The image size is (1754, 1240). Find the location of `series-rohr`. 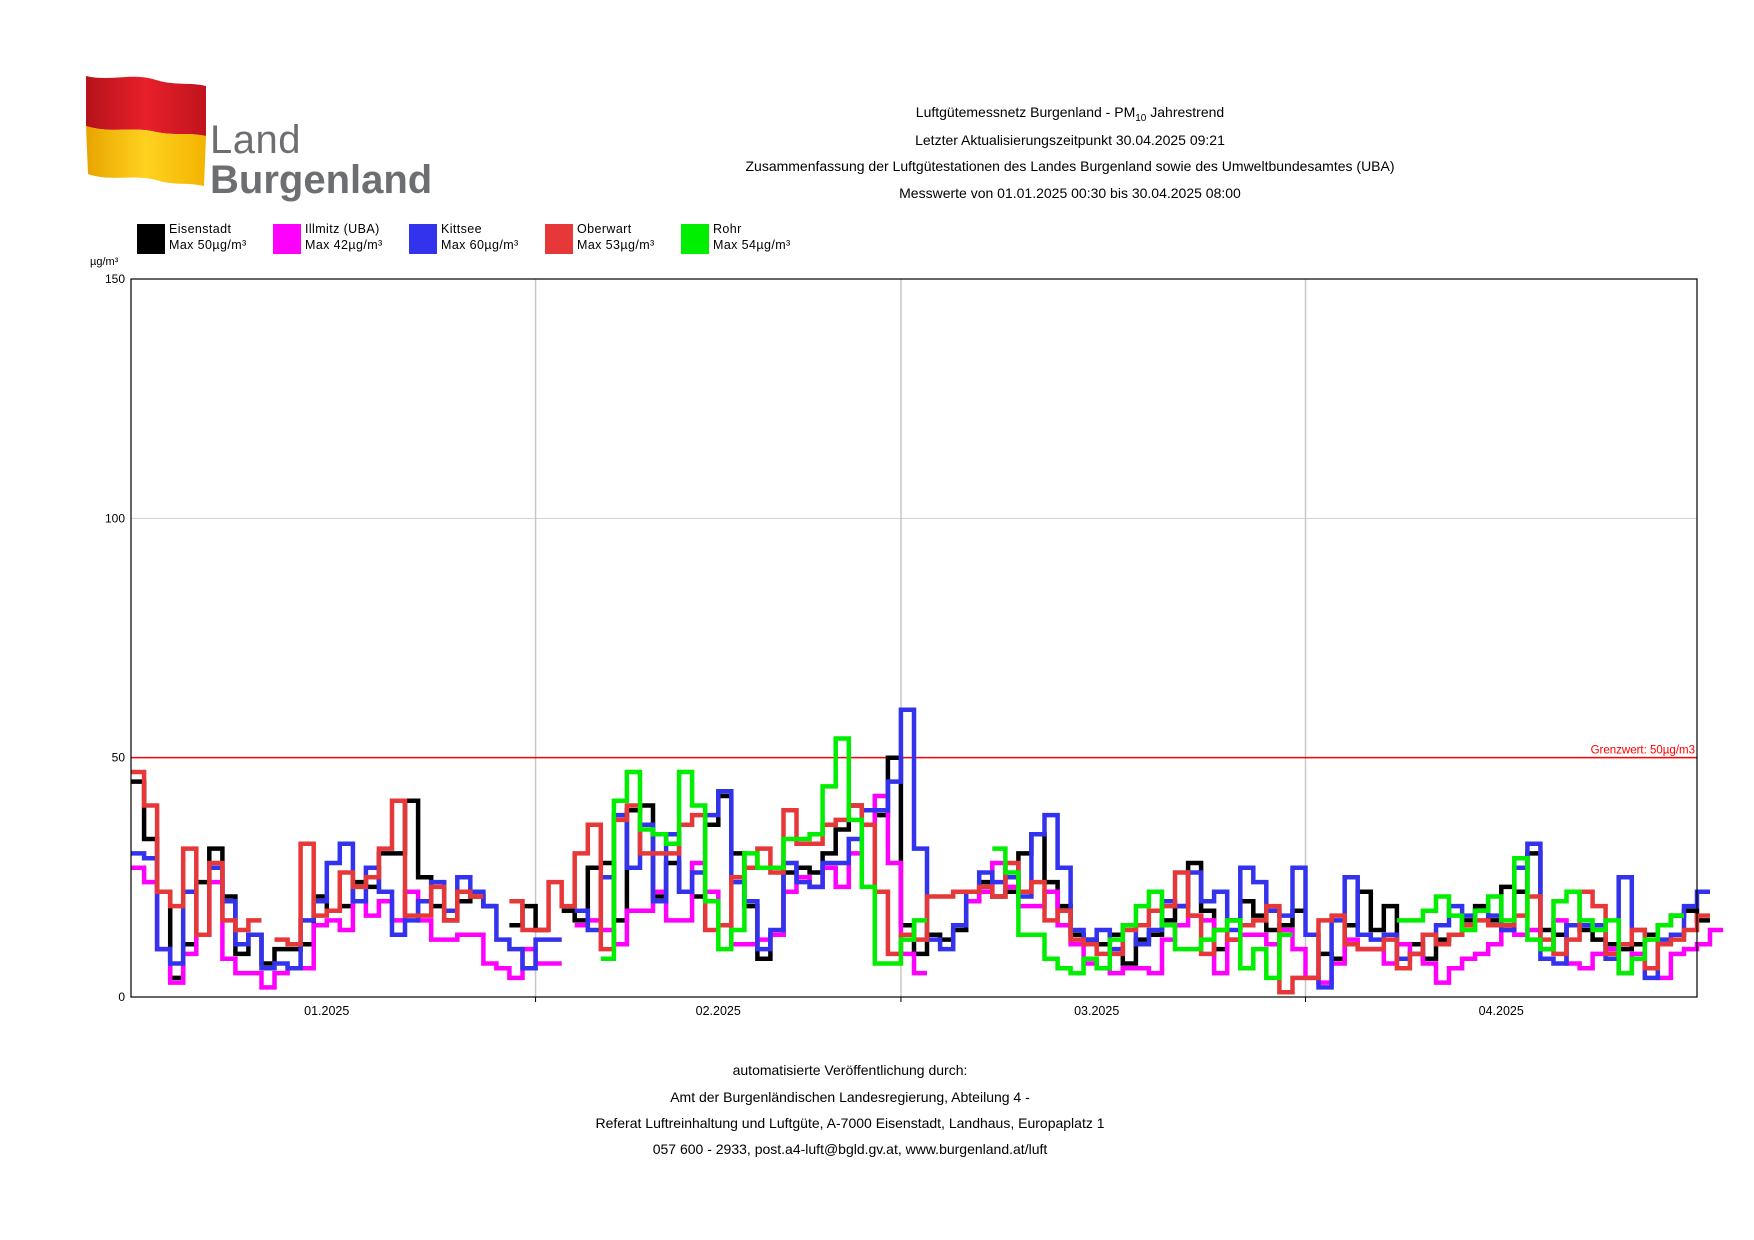

series-rohr is located at coordinates (1142, 858).